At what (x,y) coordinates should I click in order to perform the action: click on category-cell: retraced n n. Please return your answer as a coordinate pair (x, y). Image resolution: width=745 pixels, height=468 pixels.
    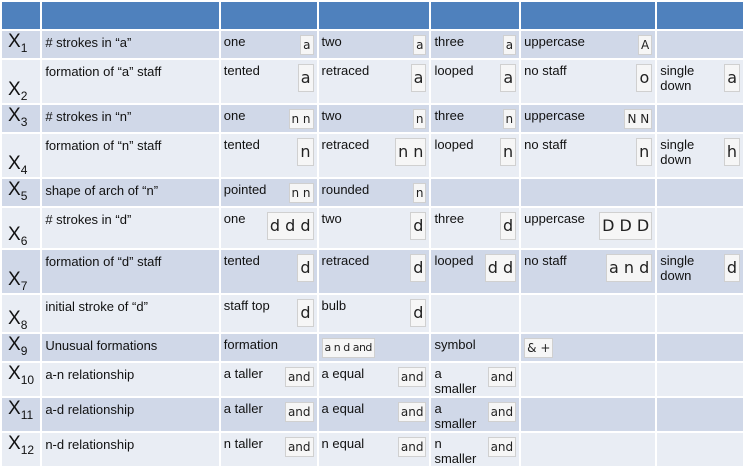
    Looking at the image, I should click on (374, 155).